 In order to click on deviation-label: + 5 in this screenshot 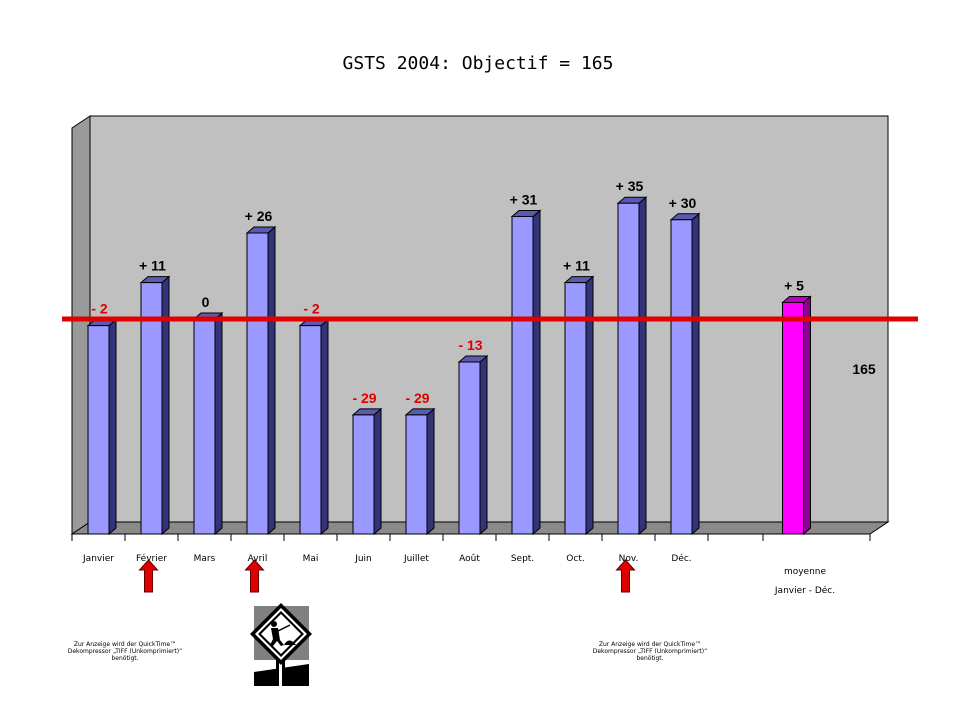, I will do `click(794, 285)`.